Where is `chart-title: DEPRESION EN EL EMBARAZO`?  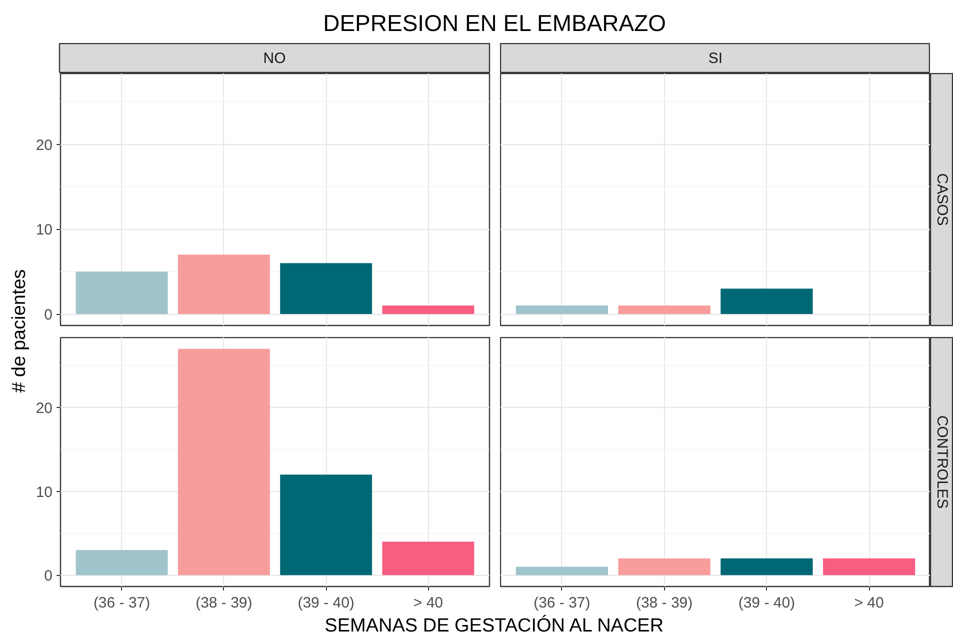 chart-title: DEPRESION EN EL EMBARAZO is located at coordinates (494, 23).